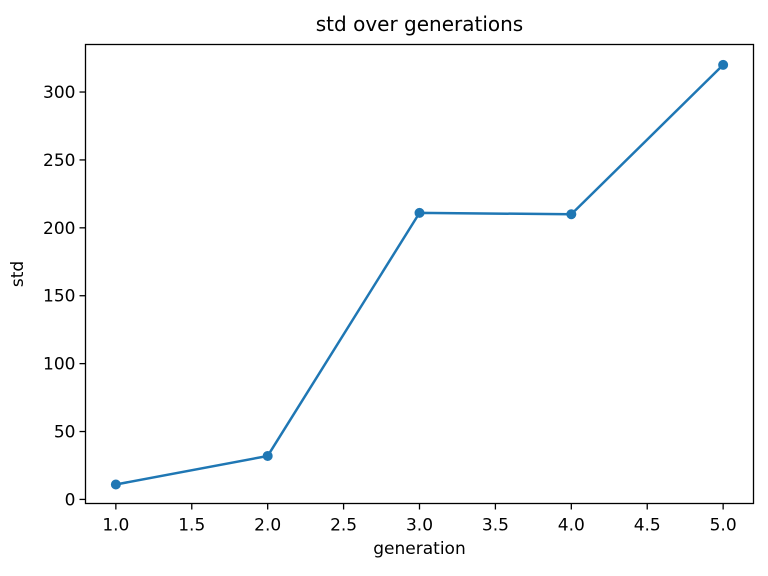  Describe the element at coordinates (59, 365) in the screenshot. I see `y-tick-label: 100` at that location.